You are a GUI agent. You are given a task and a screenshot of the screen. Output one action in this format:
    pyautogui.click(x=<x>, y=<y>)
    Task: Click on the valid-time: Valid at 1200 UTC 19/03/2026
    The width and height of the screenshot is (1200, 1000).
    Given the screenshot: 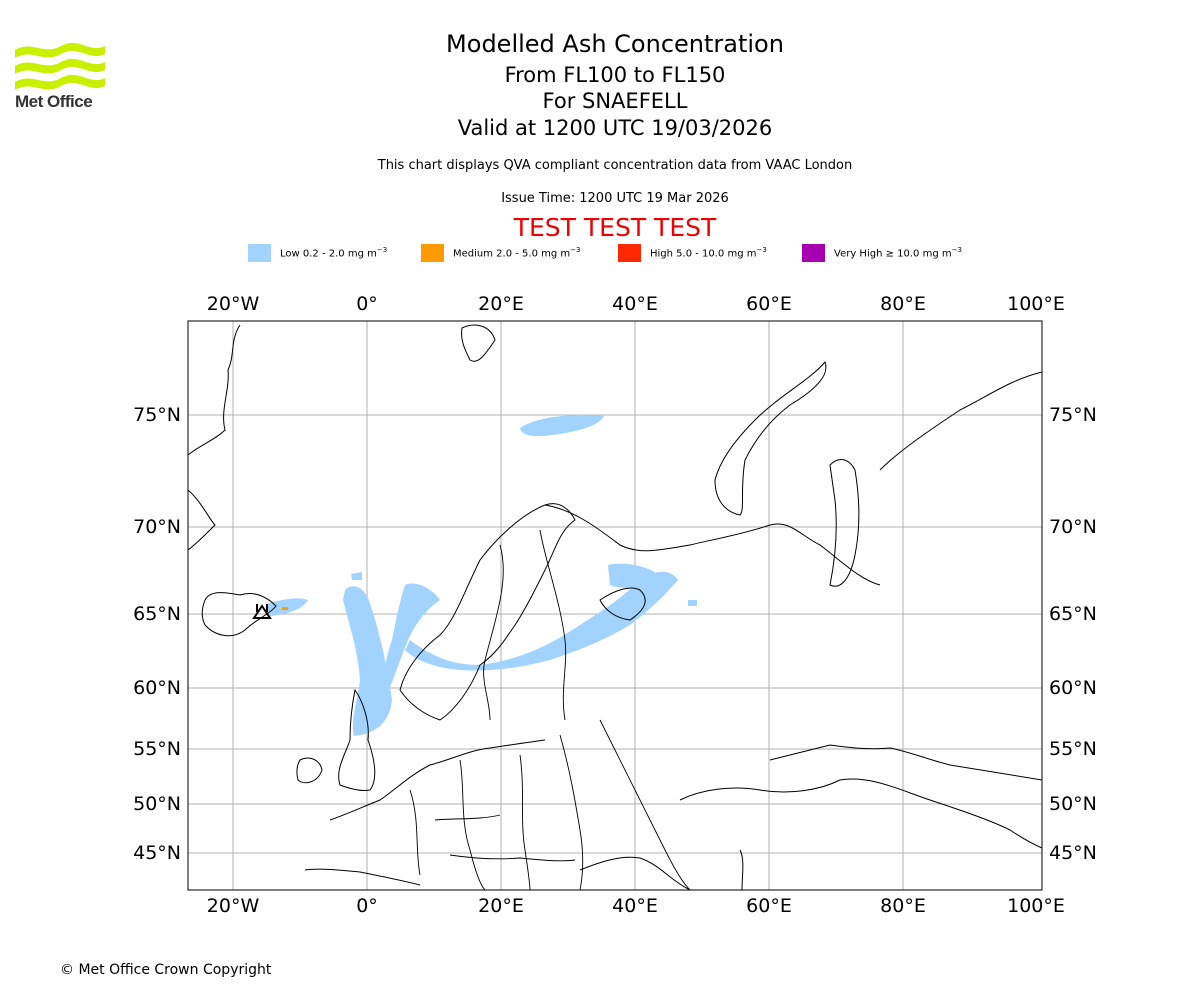 What is the action you would take?
    pyautogui.click(x=615, y=128)
    